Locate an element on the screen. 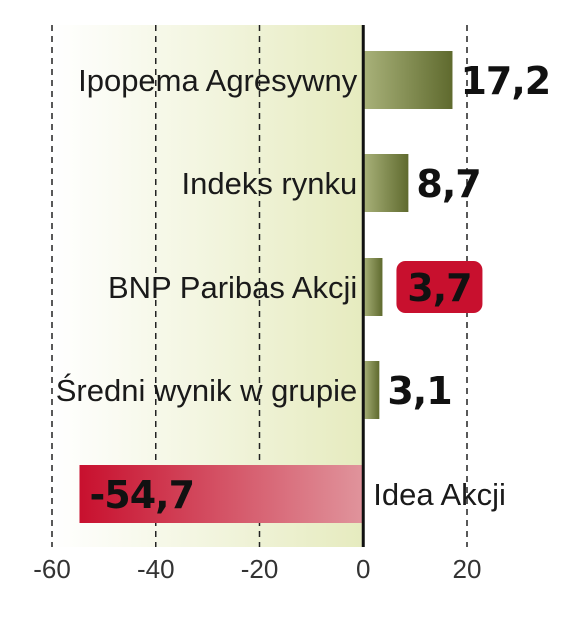 Image resolution: width=574 pixels, height=627 pixels. category-label: Indeks rynku is located at coordinates (269, 183).